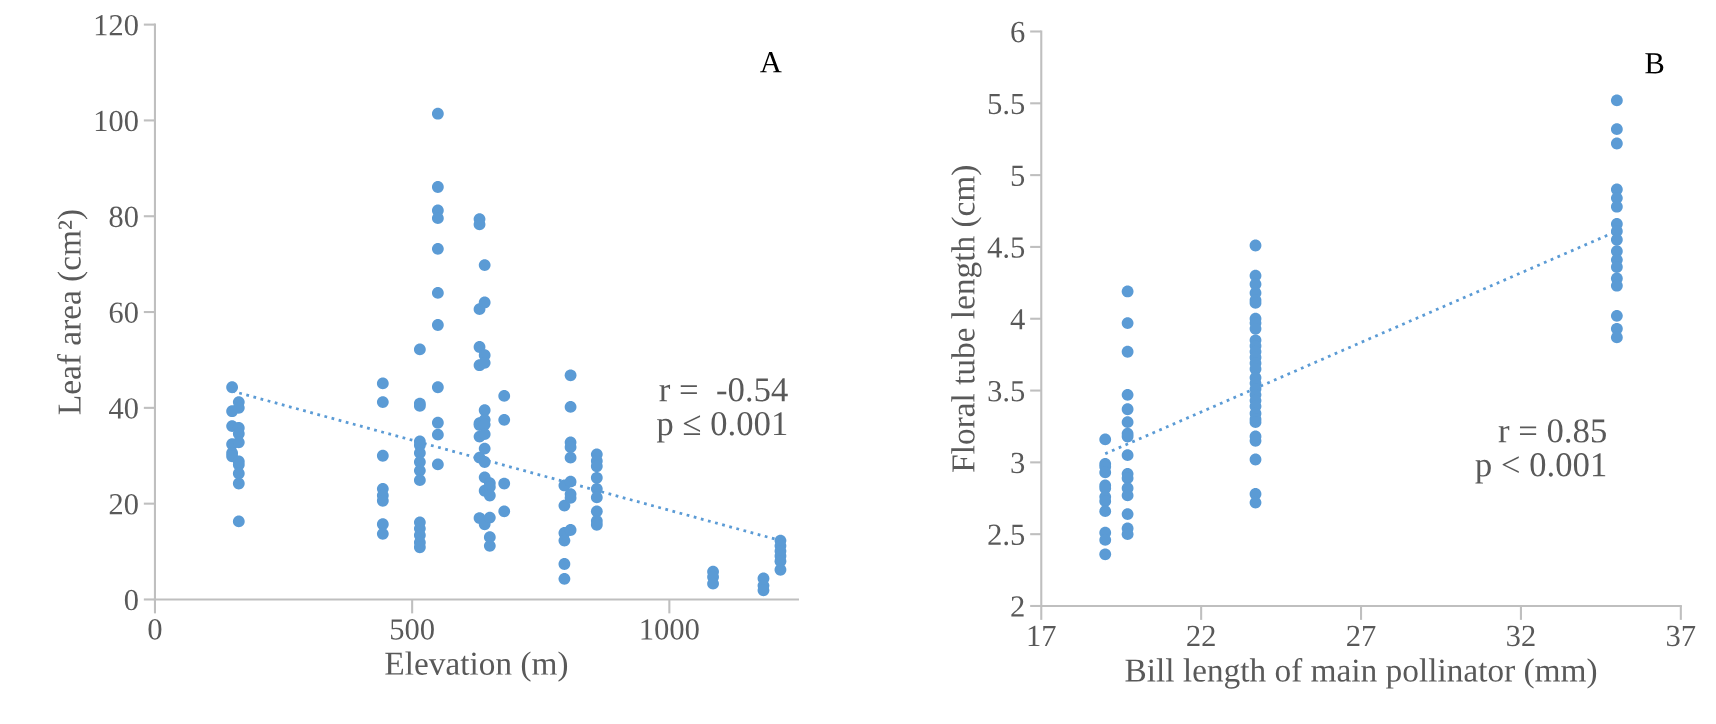 The height and width of the screenshot is (724, 1716). What do you see at coordinates (1018, 463) in the screenshot?
I see `y-tick-label: 3` at bounding box center [1018, 463].